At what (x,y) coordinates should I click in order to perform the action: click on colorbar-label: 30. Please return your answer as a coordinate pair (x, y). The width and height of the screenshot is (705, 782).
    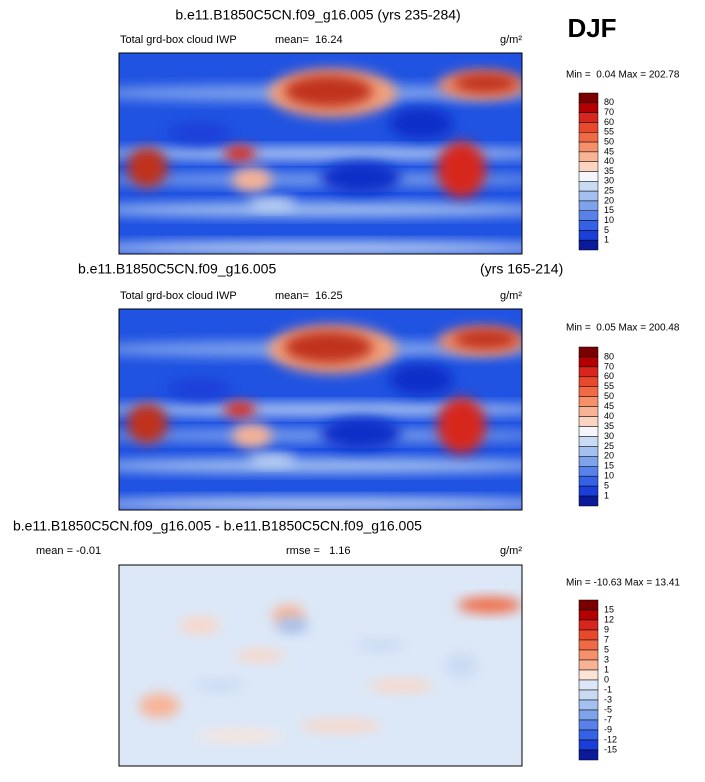
    Looking at the image, I should click on (609, 181).